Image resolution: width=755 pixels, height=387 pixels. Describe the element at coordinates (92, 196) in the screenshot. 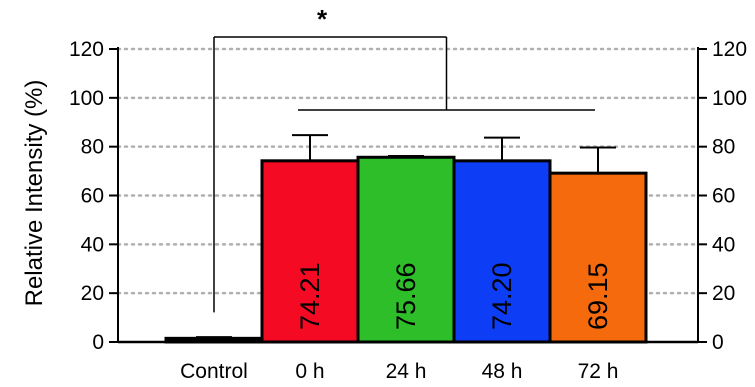

I see `y-tick-label-left: 60` at that location.